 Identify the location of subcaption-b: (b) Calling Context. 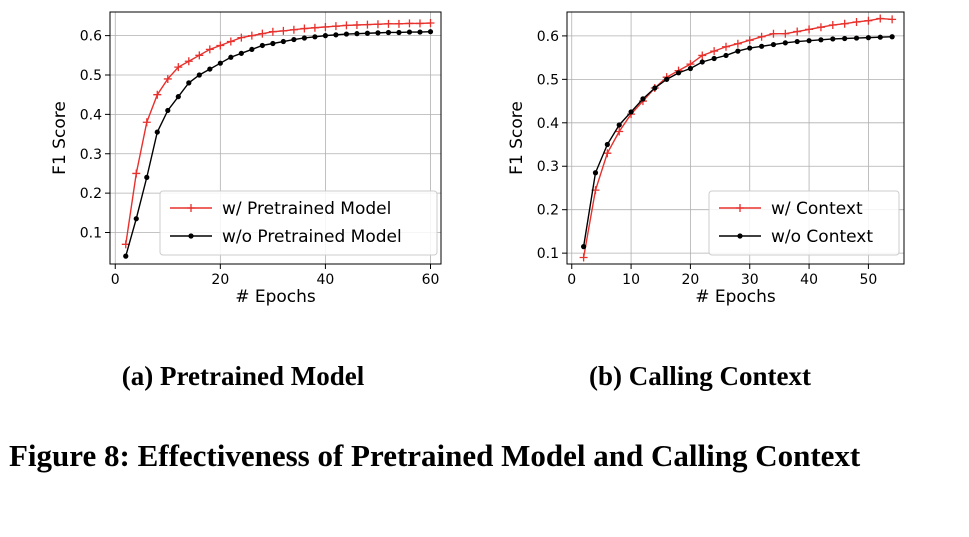
(700, 376).